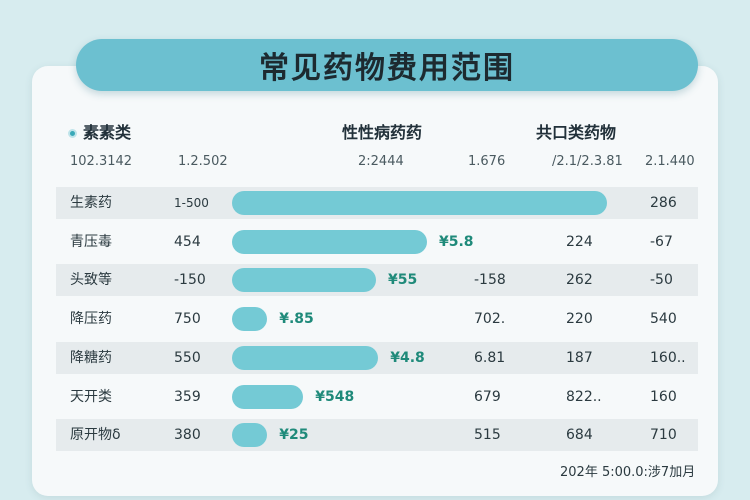  I want to click on row-value-3: 6.81, so click(490, 357).